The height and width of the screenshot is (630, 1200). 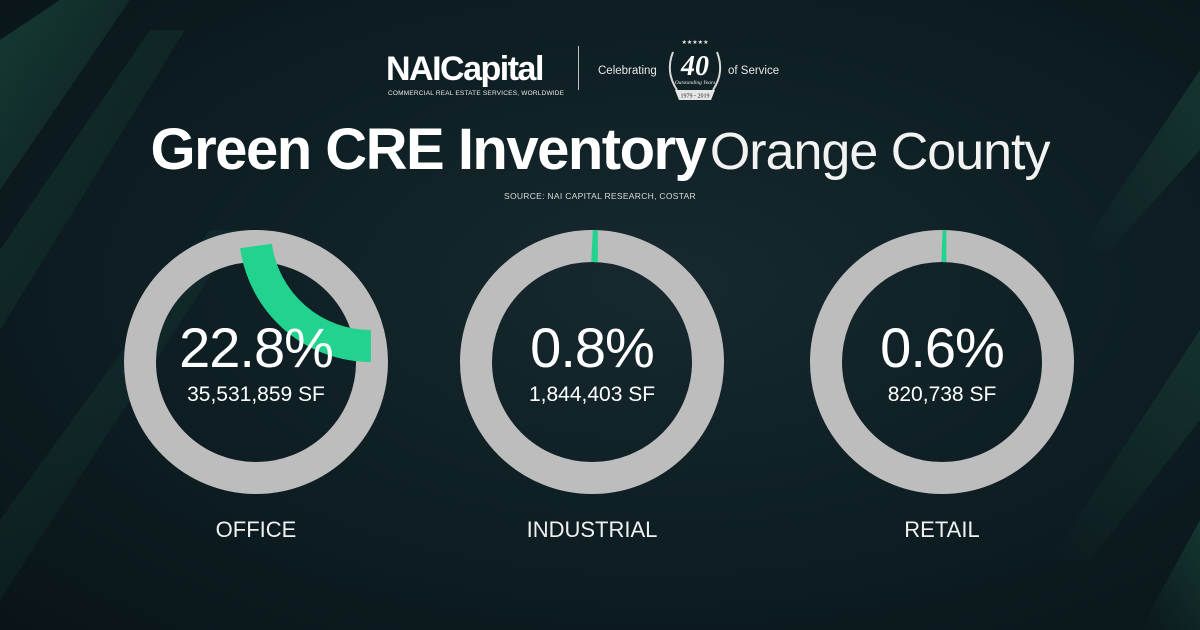 I want to click on anniversary-badge-icon: ★★★★★ 40 Outstanding Years 1979 - 2019, so click(x=695, y=69).